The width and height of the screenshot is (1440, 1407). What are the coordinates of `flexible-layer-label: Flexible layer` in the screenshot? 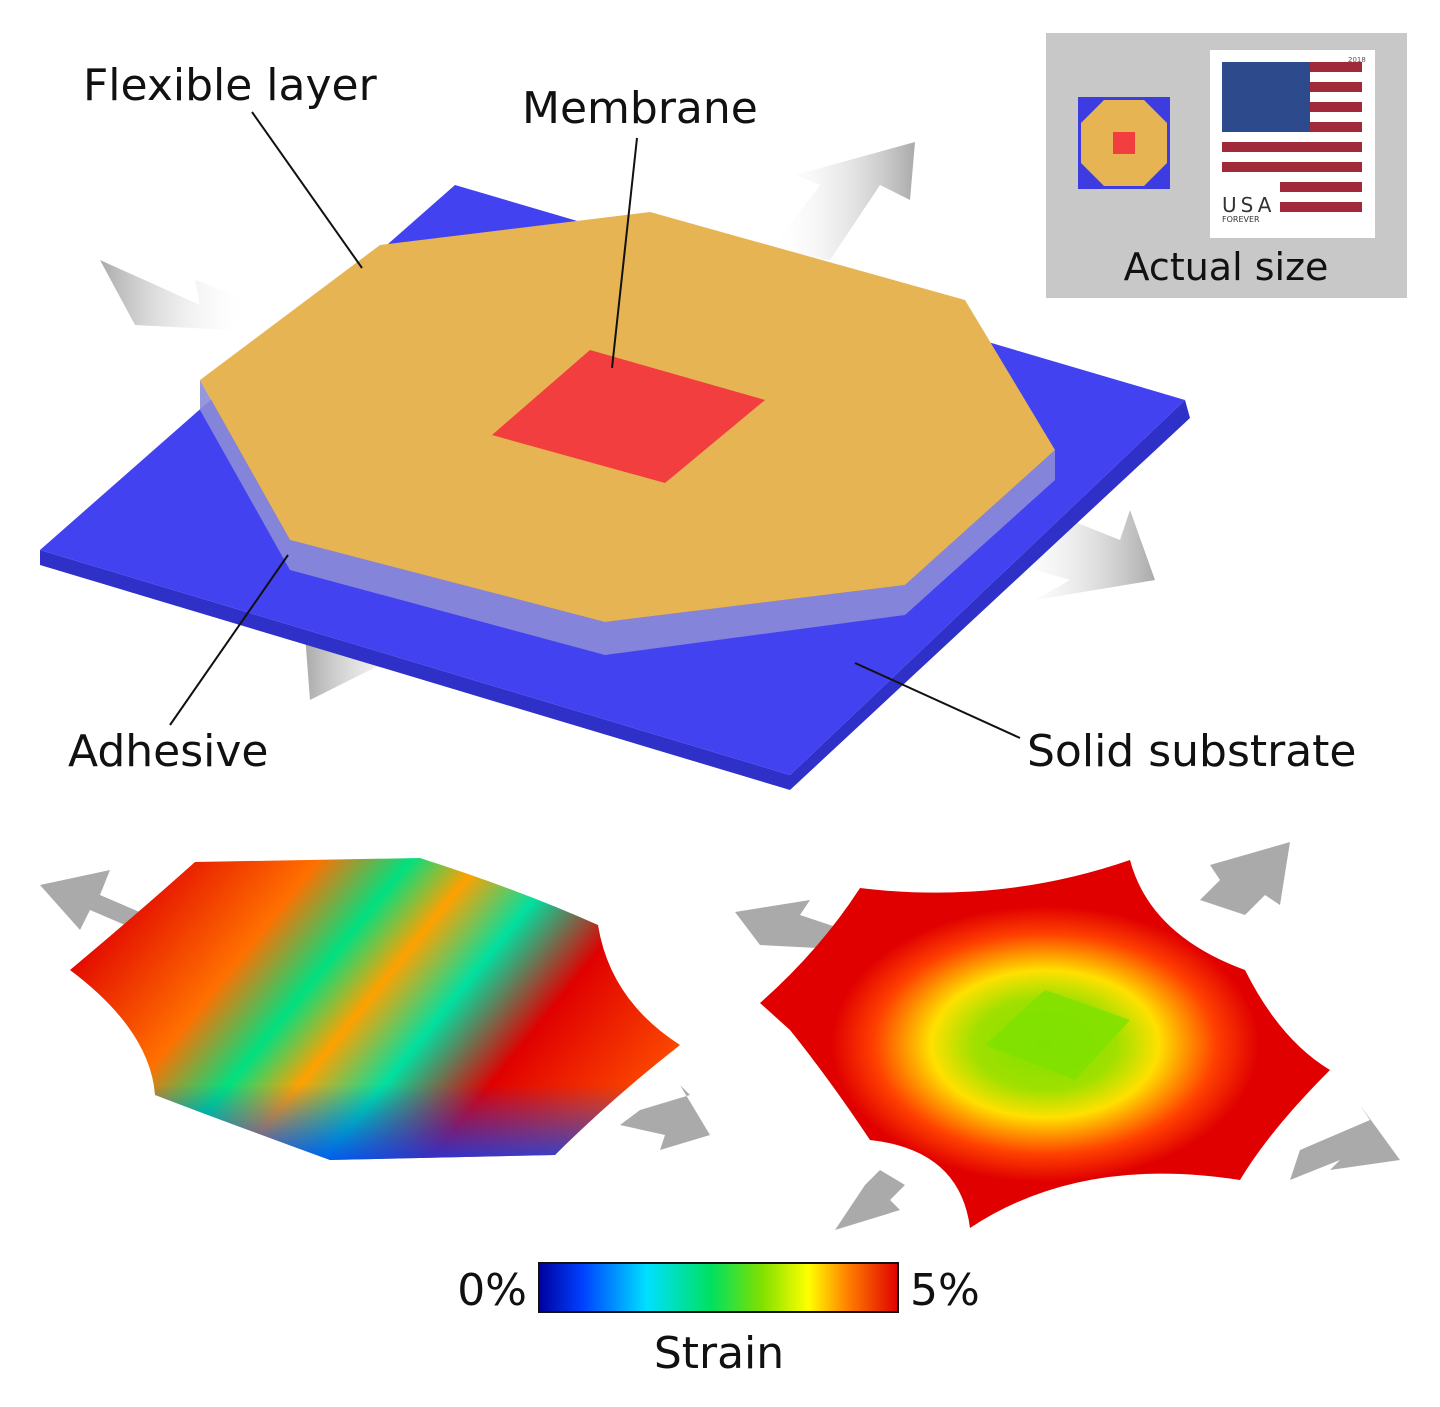 It's located at (230, 85).